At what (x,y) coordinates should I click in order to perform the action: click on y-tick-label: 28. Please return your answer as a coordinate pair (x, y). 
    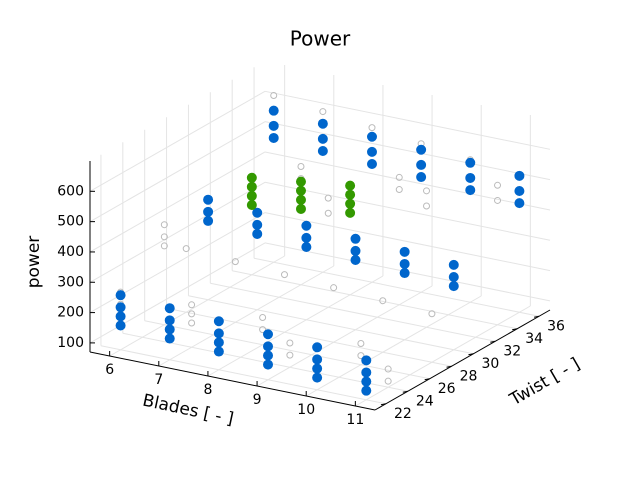
    Looking at the image, I should click on (469, 376).